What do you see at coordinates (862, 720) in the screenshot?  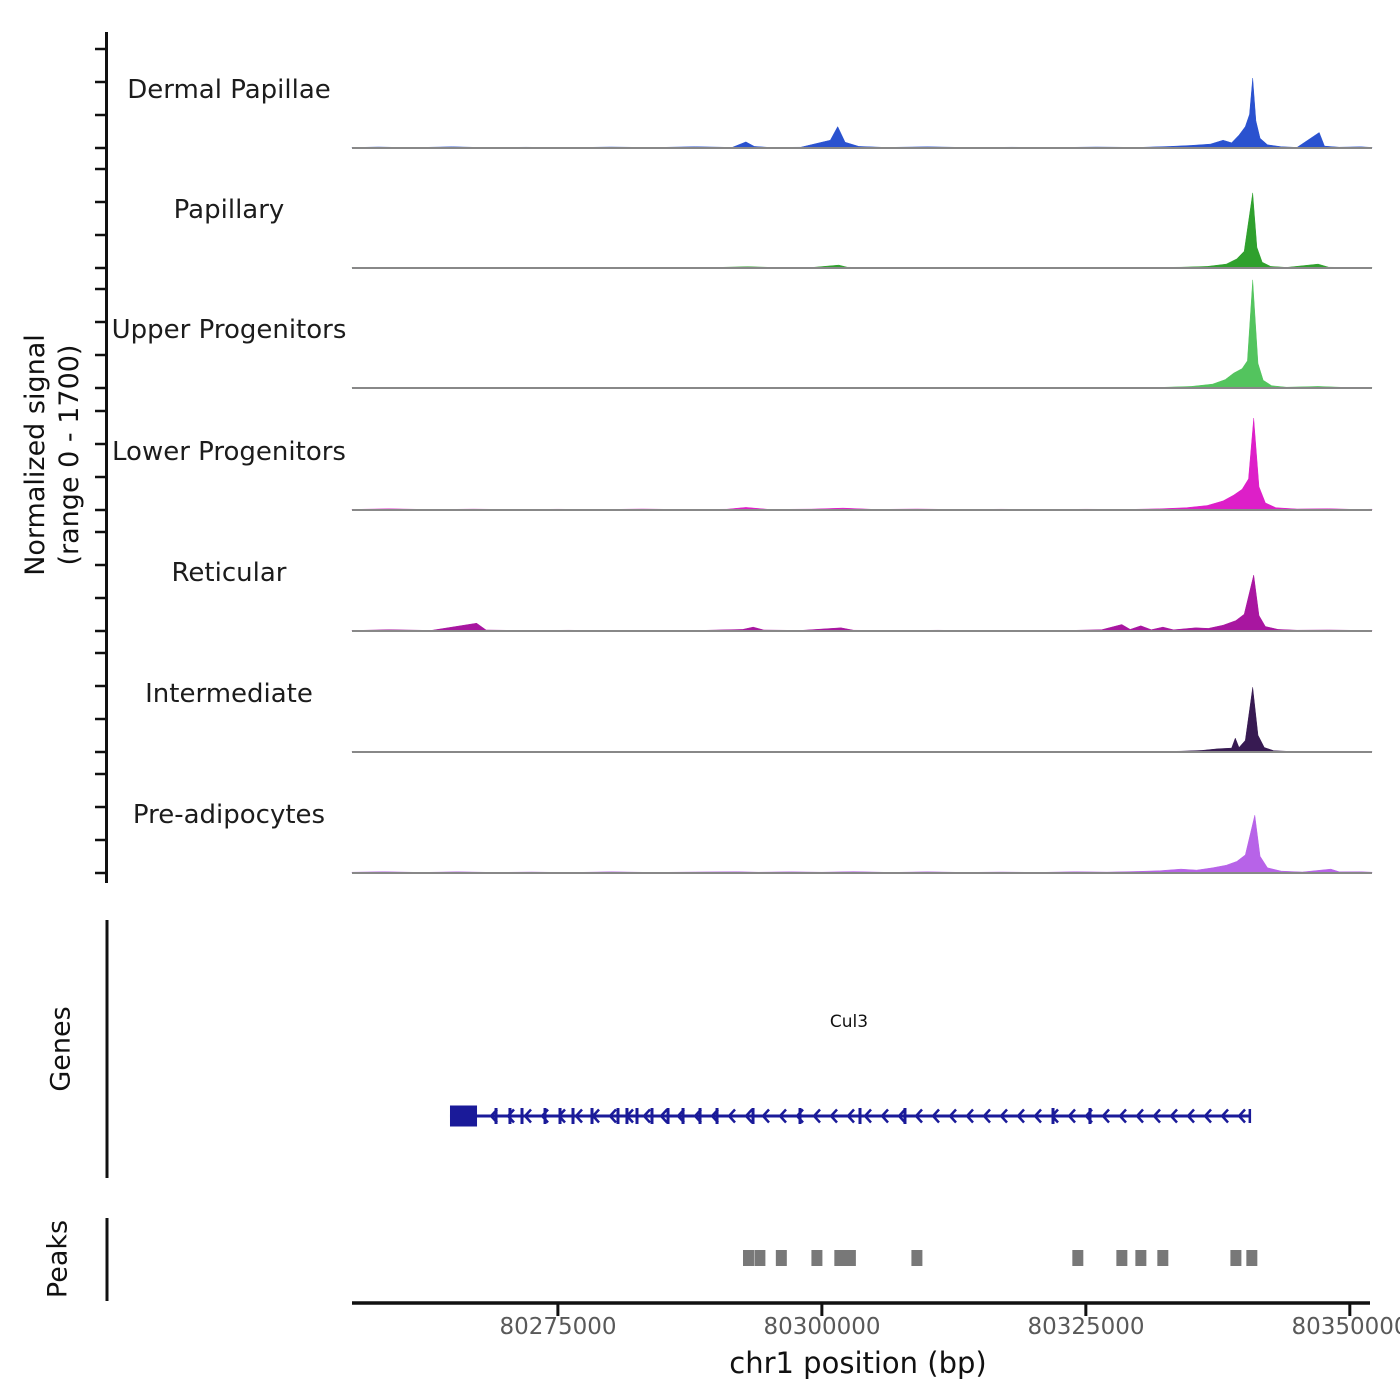 I see `signal-area-intermediate` at bounding box center [862, 720].